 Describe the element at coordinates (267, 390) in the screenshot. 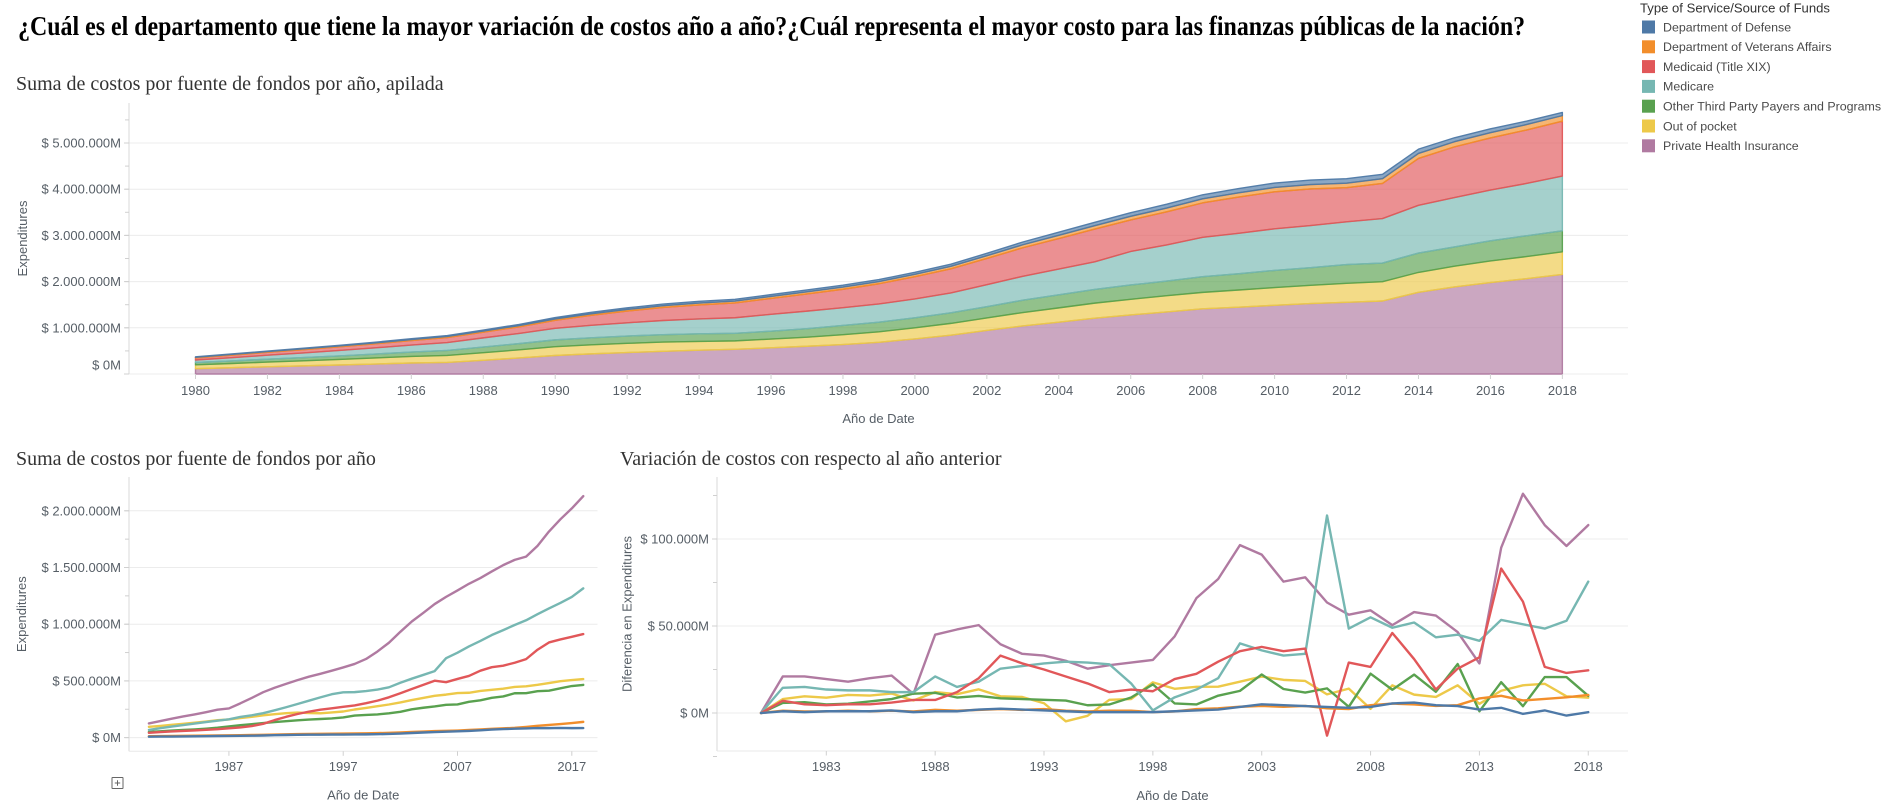

I see `svg-text: 1982` at that location.